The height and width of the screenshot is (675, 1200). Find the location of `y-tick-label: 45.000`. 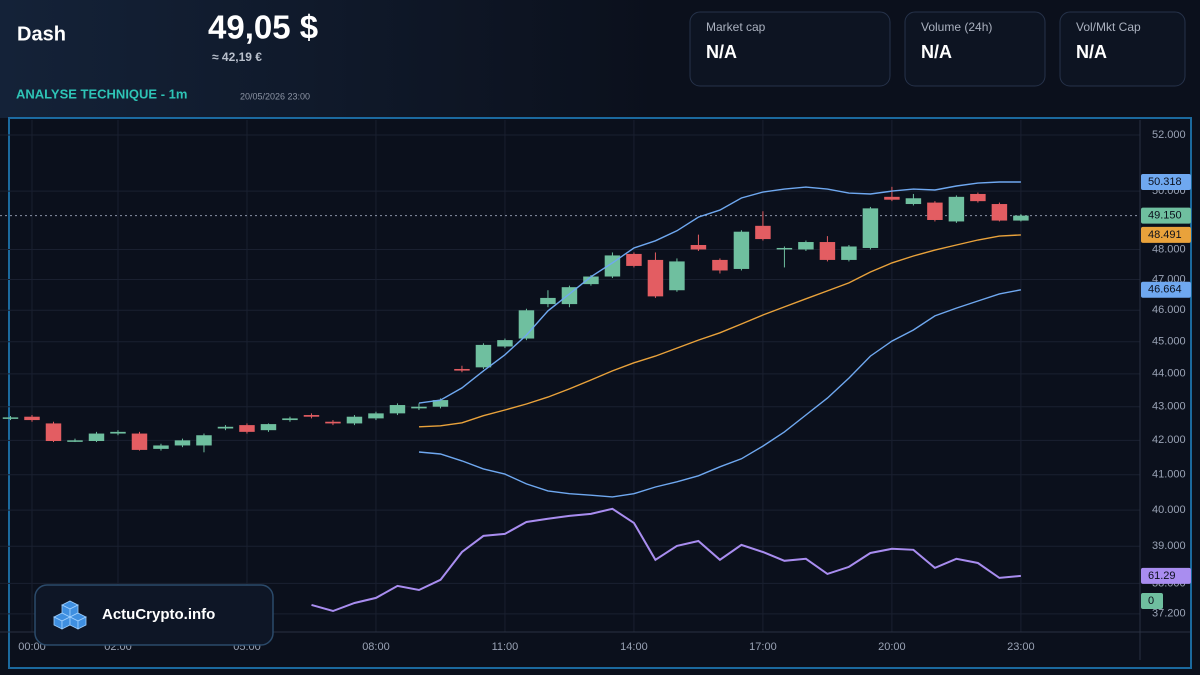

y-tick-label: 45.000 is located at coordinates (1169, 342).